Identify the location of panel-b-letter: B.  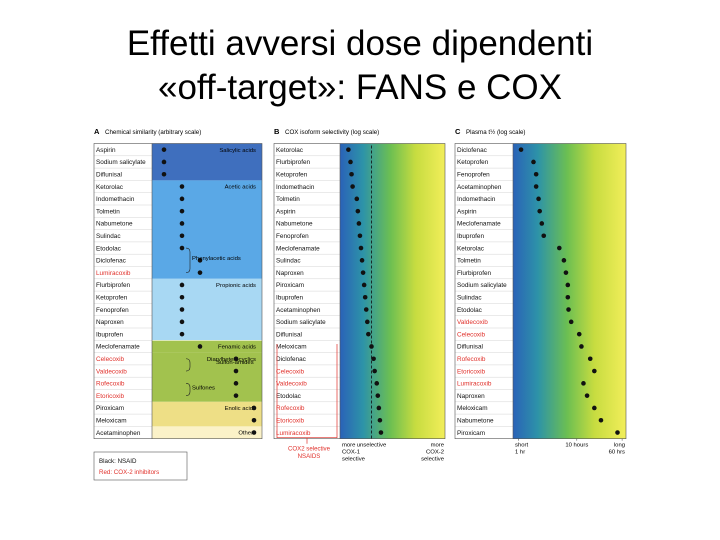
(277, 131).